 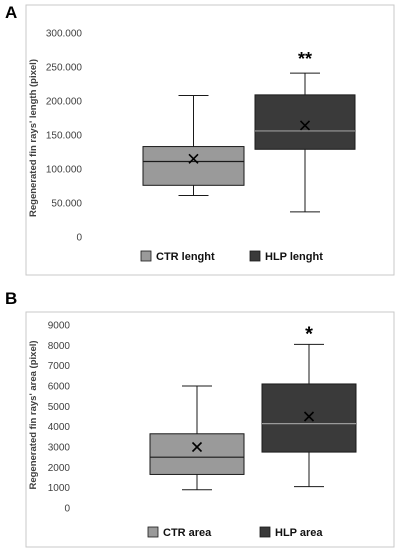 I want to click on panel-a-box-2: **, so click(x=305, y=131).